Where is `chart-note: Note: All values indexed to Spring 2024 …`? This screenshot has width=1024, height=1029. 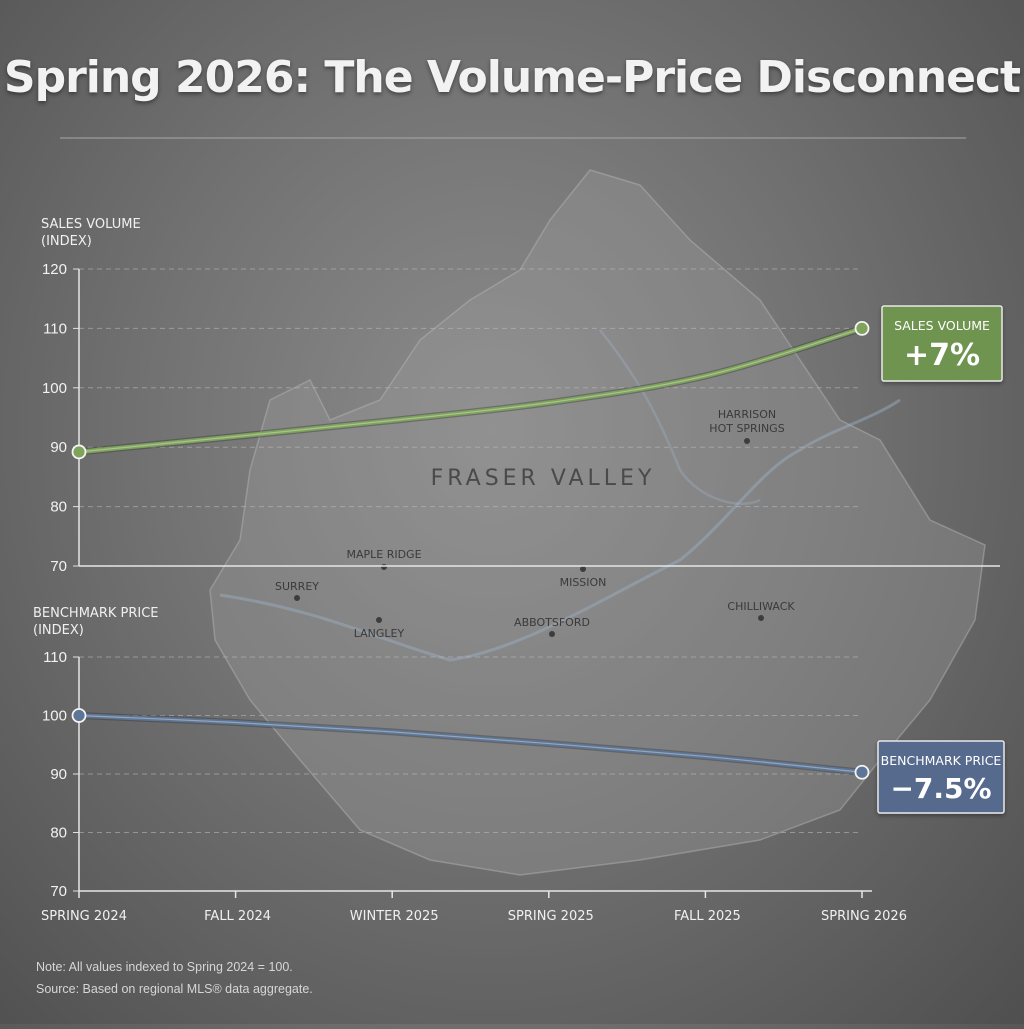
chart-note: Note: All values indexed to Spring 2024 … is located at coordinates (164, 967).